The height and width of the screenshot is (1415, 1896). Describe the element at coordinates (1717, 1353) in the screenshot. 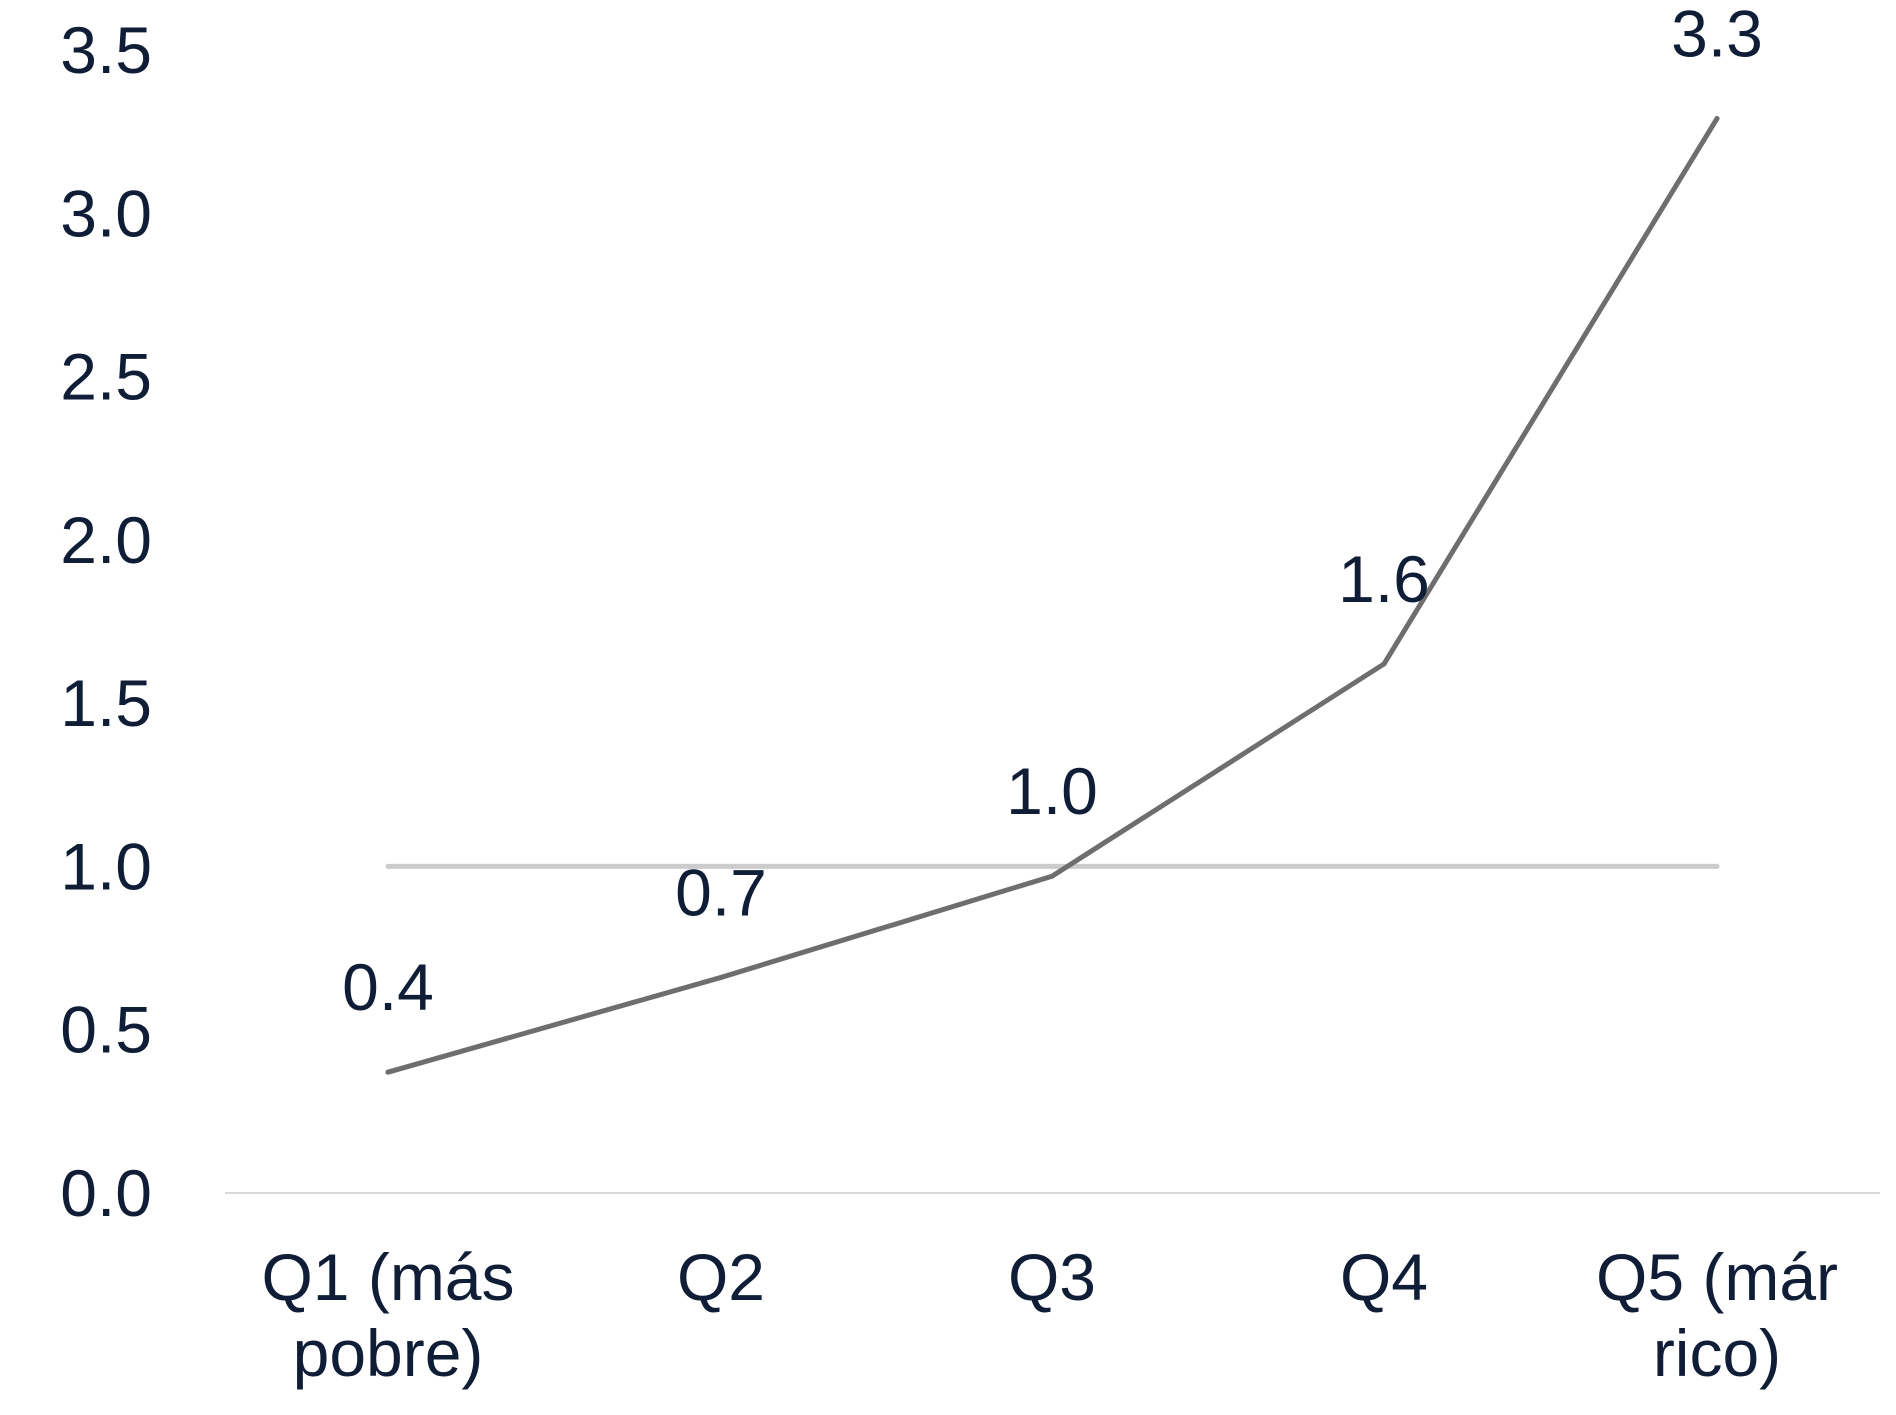

I see `x-category-label-line: rico)` at that location.